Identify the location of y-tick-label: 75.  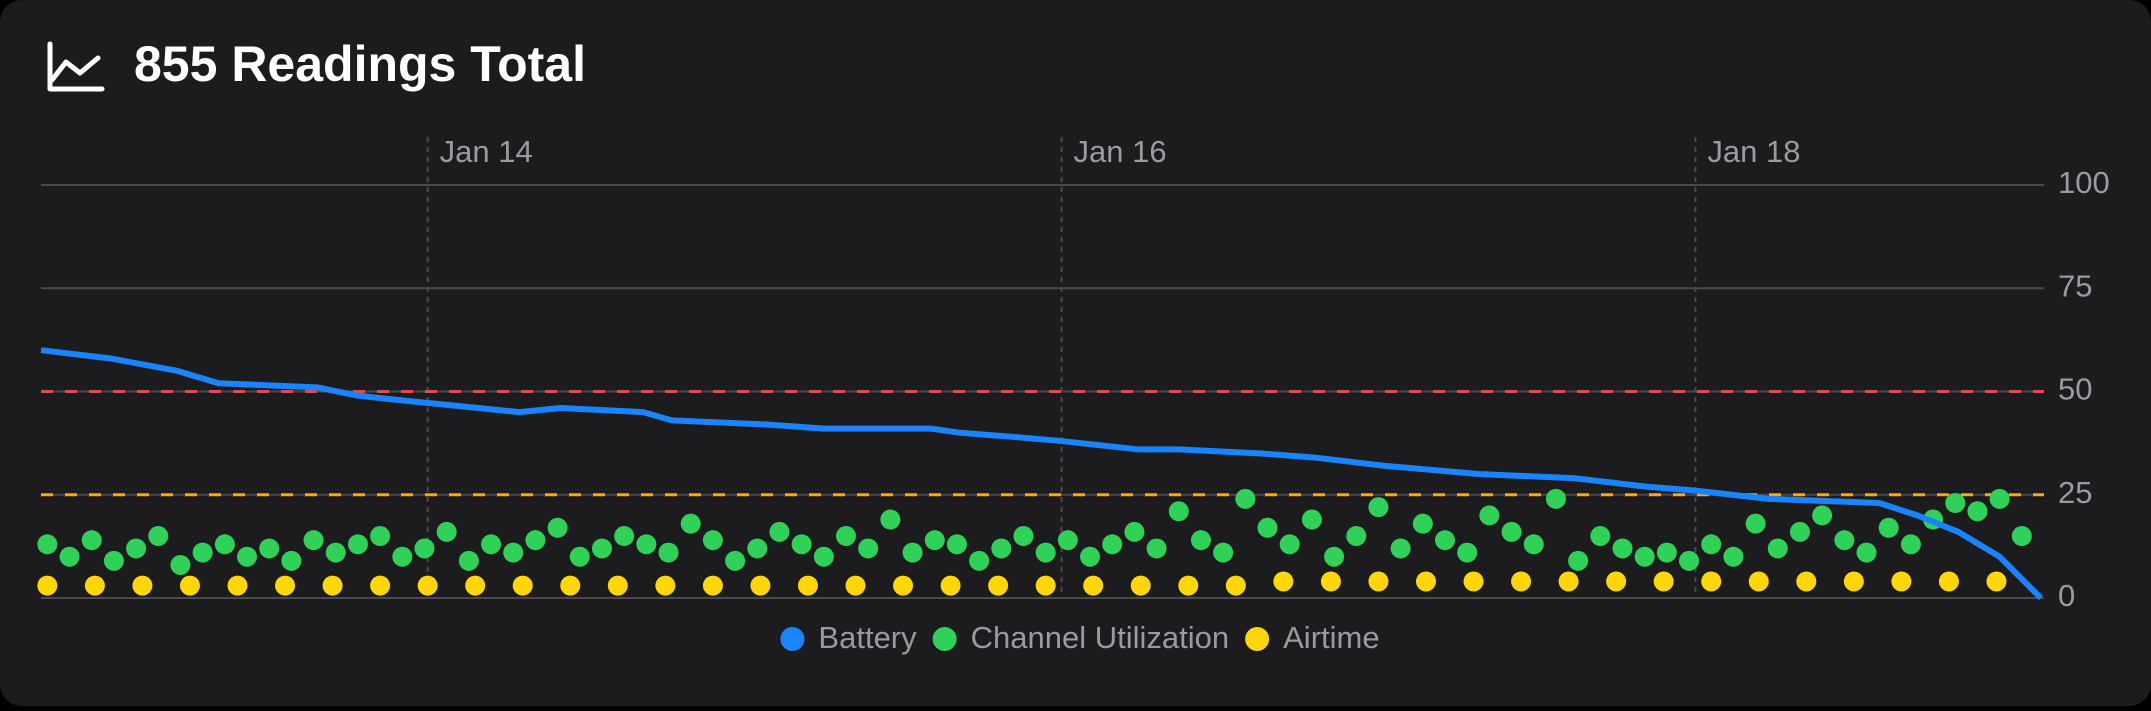
(2075, 285).